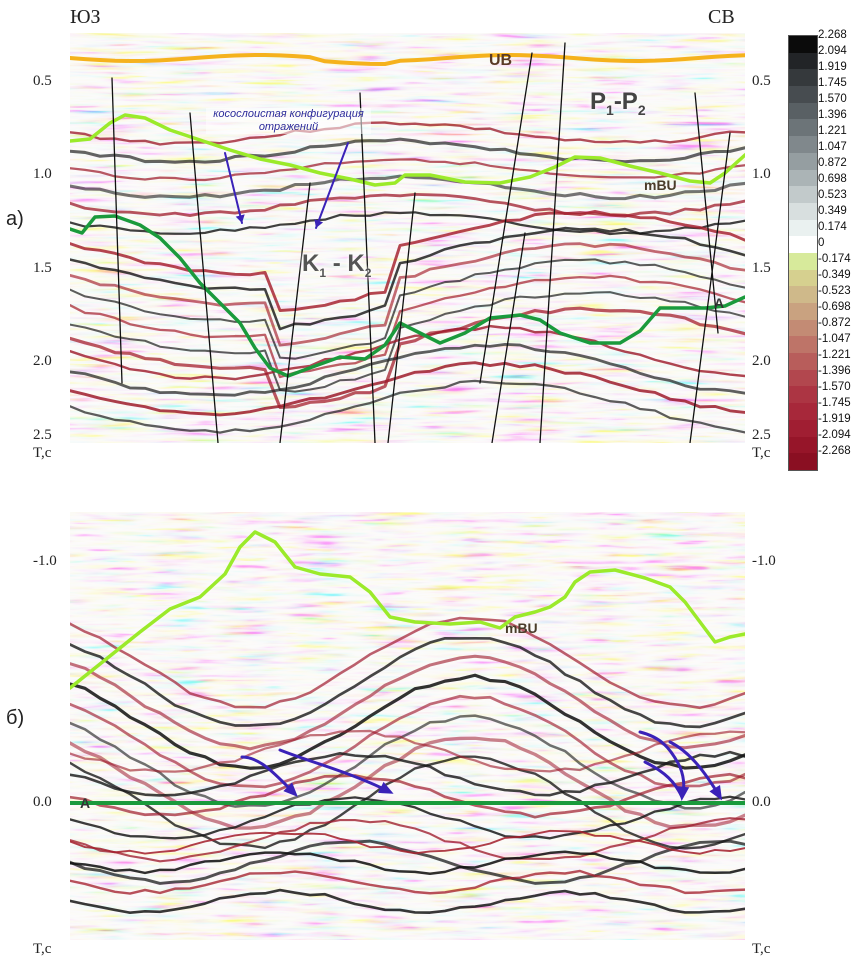 The height and width of the screenshot is (964, 856). I want to click on colorbar-value: -2.094, so click(834, 435).